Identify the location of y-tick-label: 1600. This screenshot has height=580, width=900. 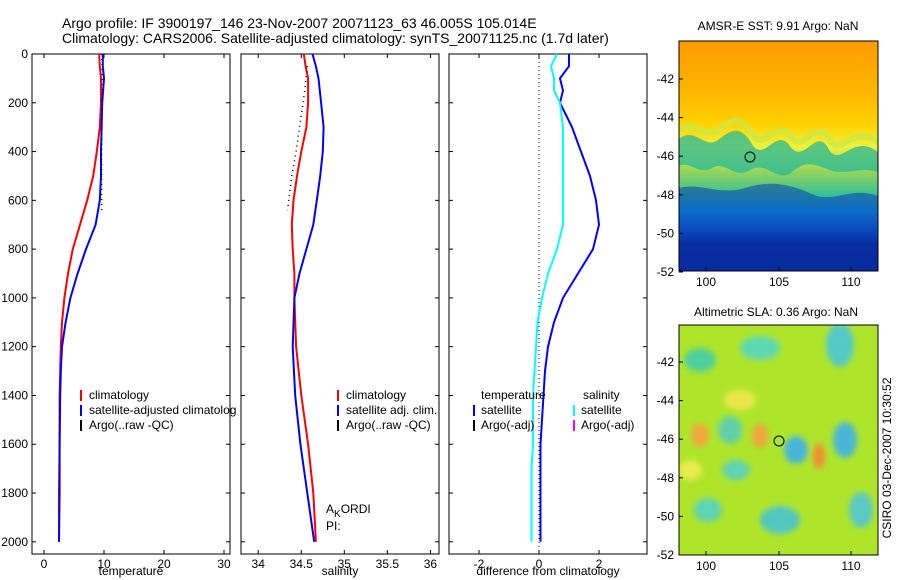
(14, 444).